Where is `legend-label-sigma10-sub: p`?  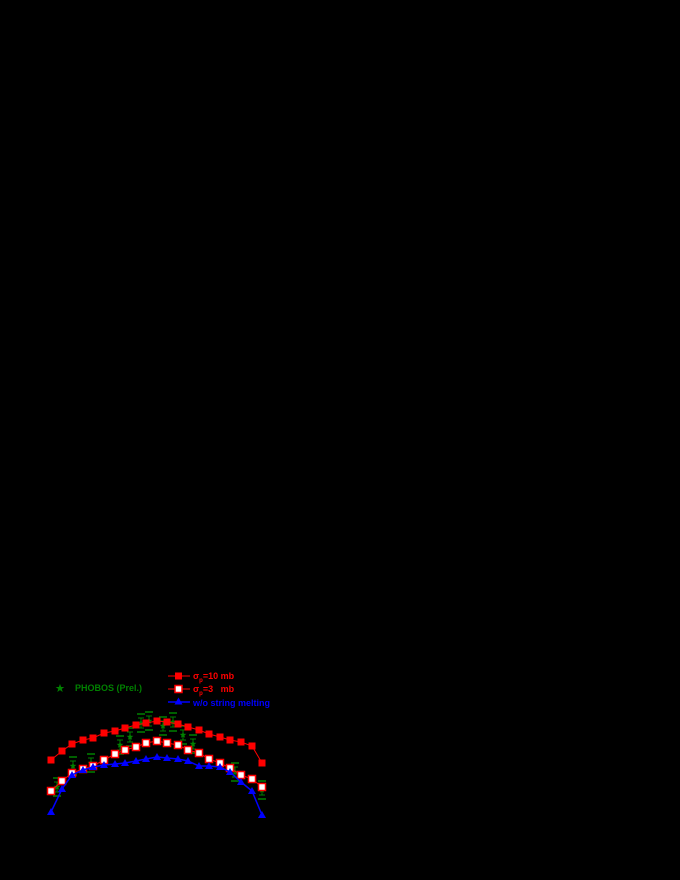
legend-label-sigma10-sub: p is located at coordinates (201, 681).